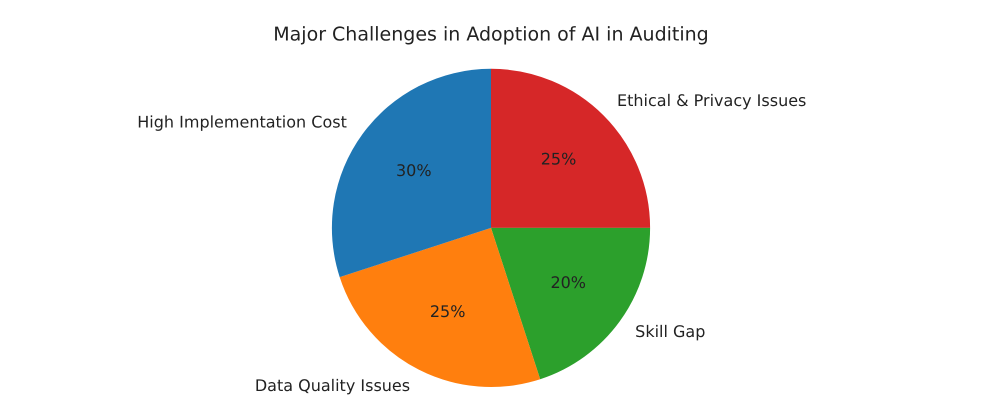 Image resolution: width=982 pixels, height=407 pixels. Describe the element at coordinates (414, 170) in the screenshot. I see `data-label: 30%` at that location.